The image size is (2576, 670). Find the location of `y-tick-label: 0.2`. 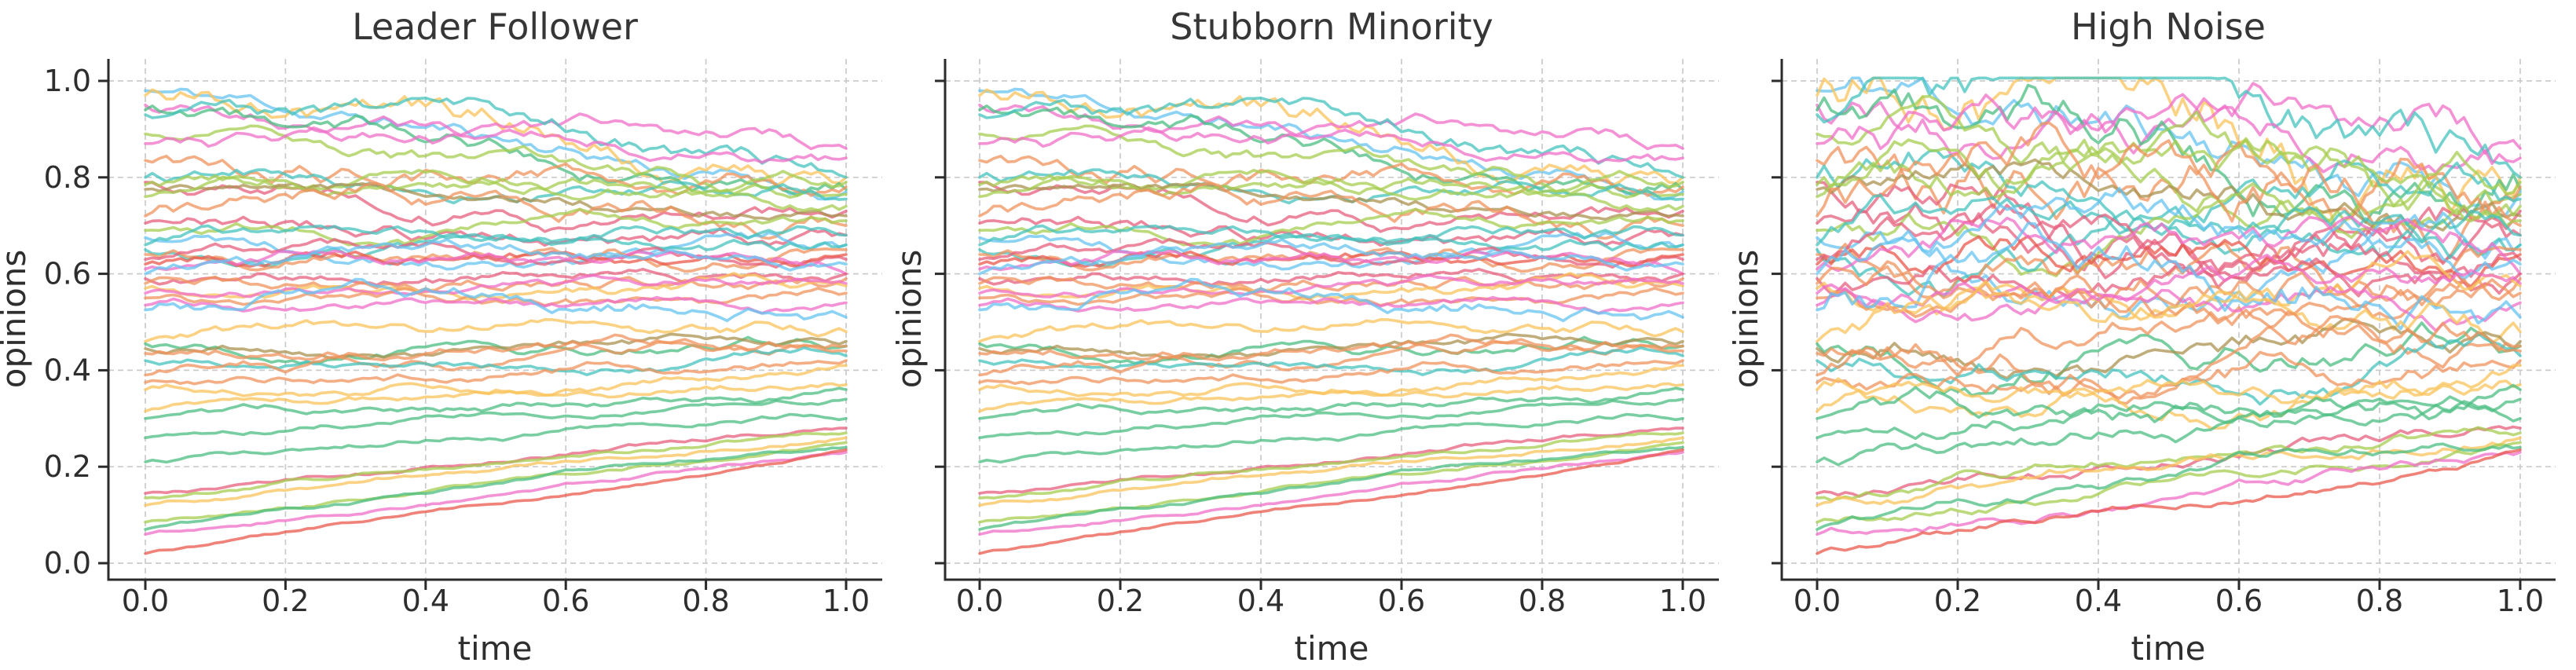

y-tick-label: 0.2 is located at coordinates (67, 466).